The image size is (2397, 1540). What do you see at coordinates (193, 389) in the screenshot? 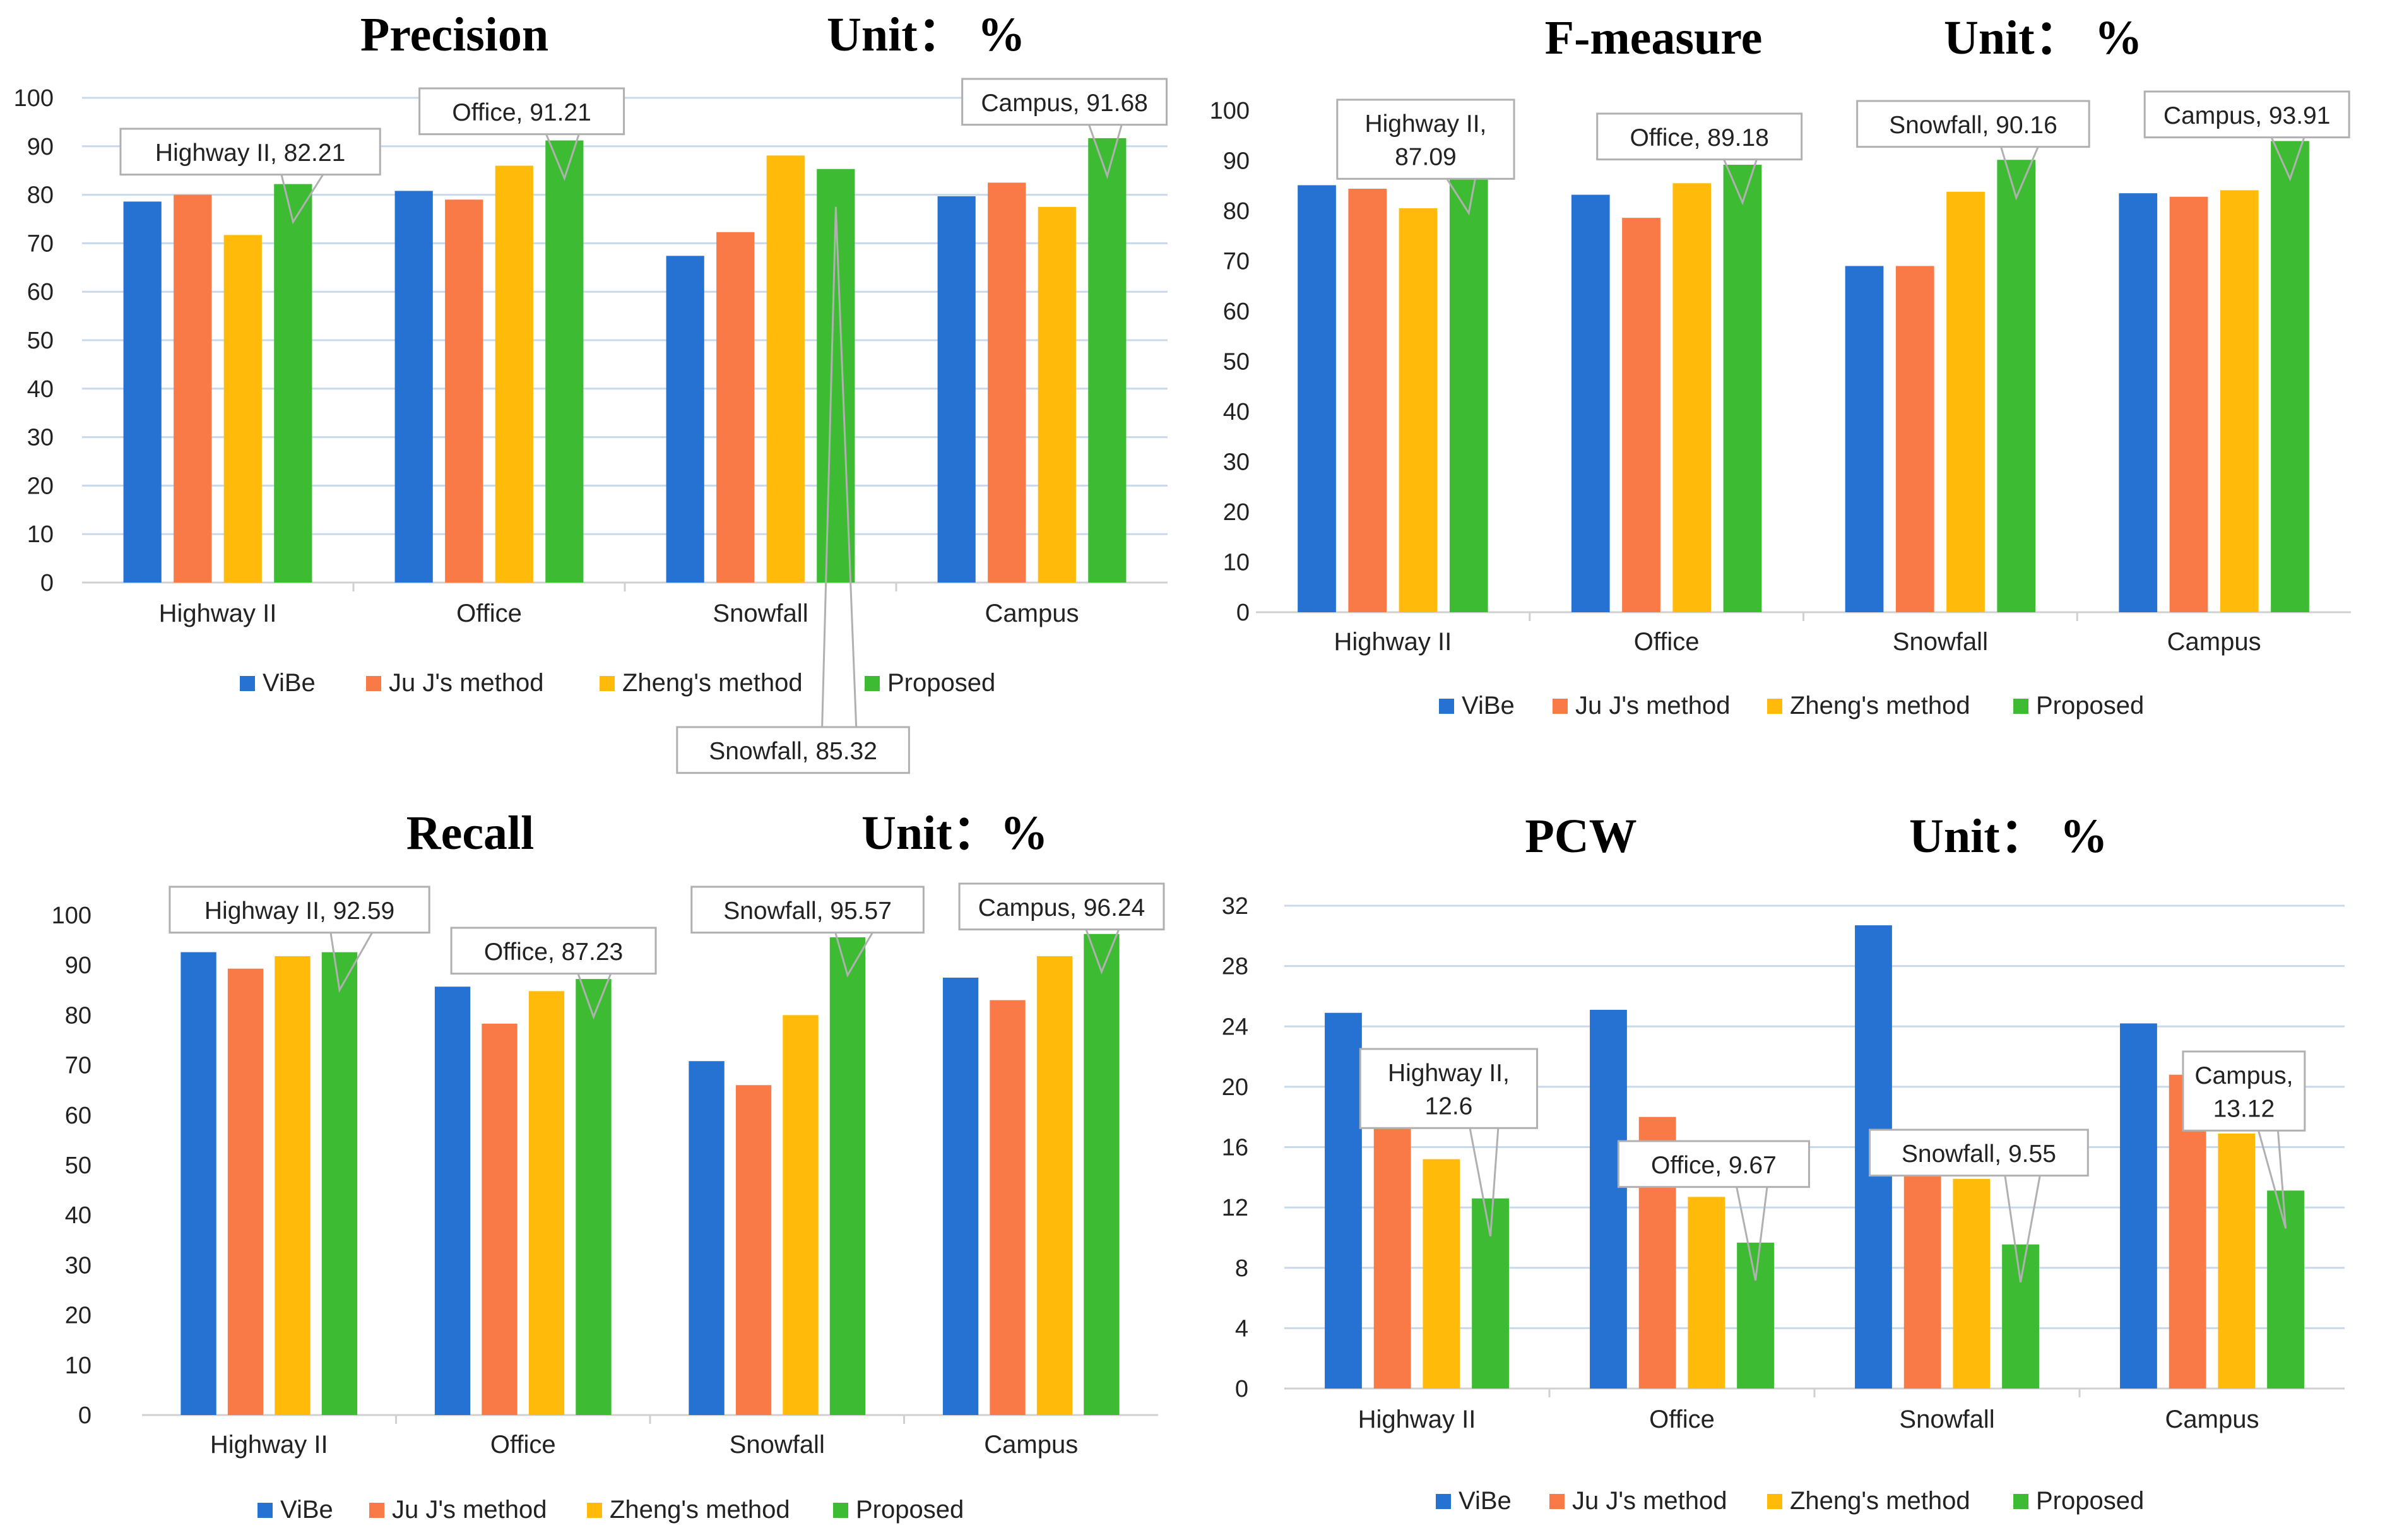
I see `bar-ju-j-s-method-highway-ii` at bounding box center [193, 389].